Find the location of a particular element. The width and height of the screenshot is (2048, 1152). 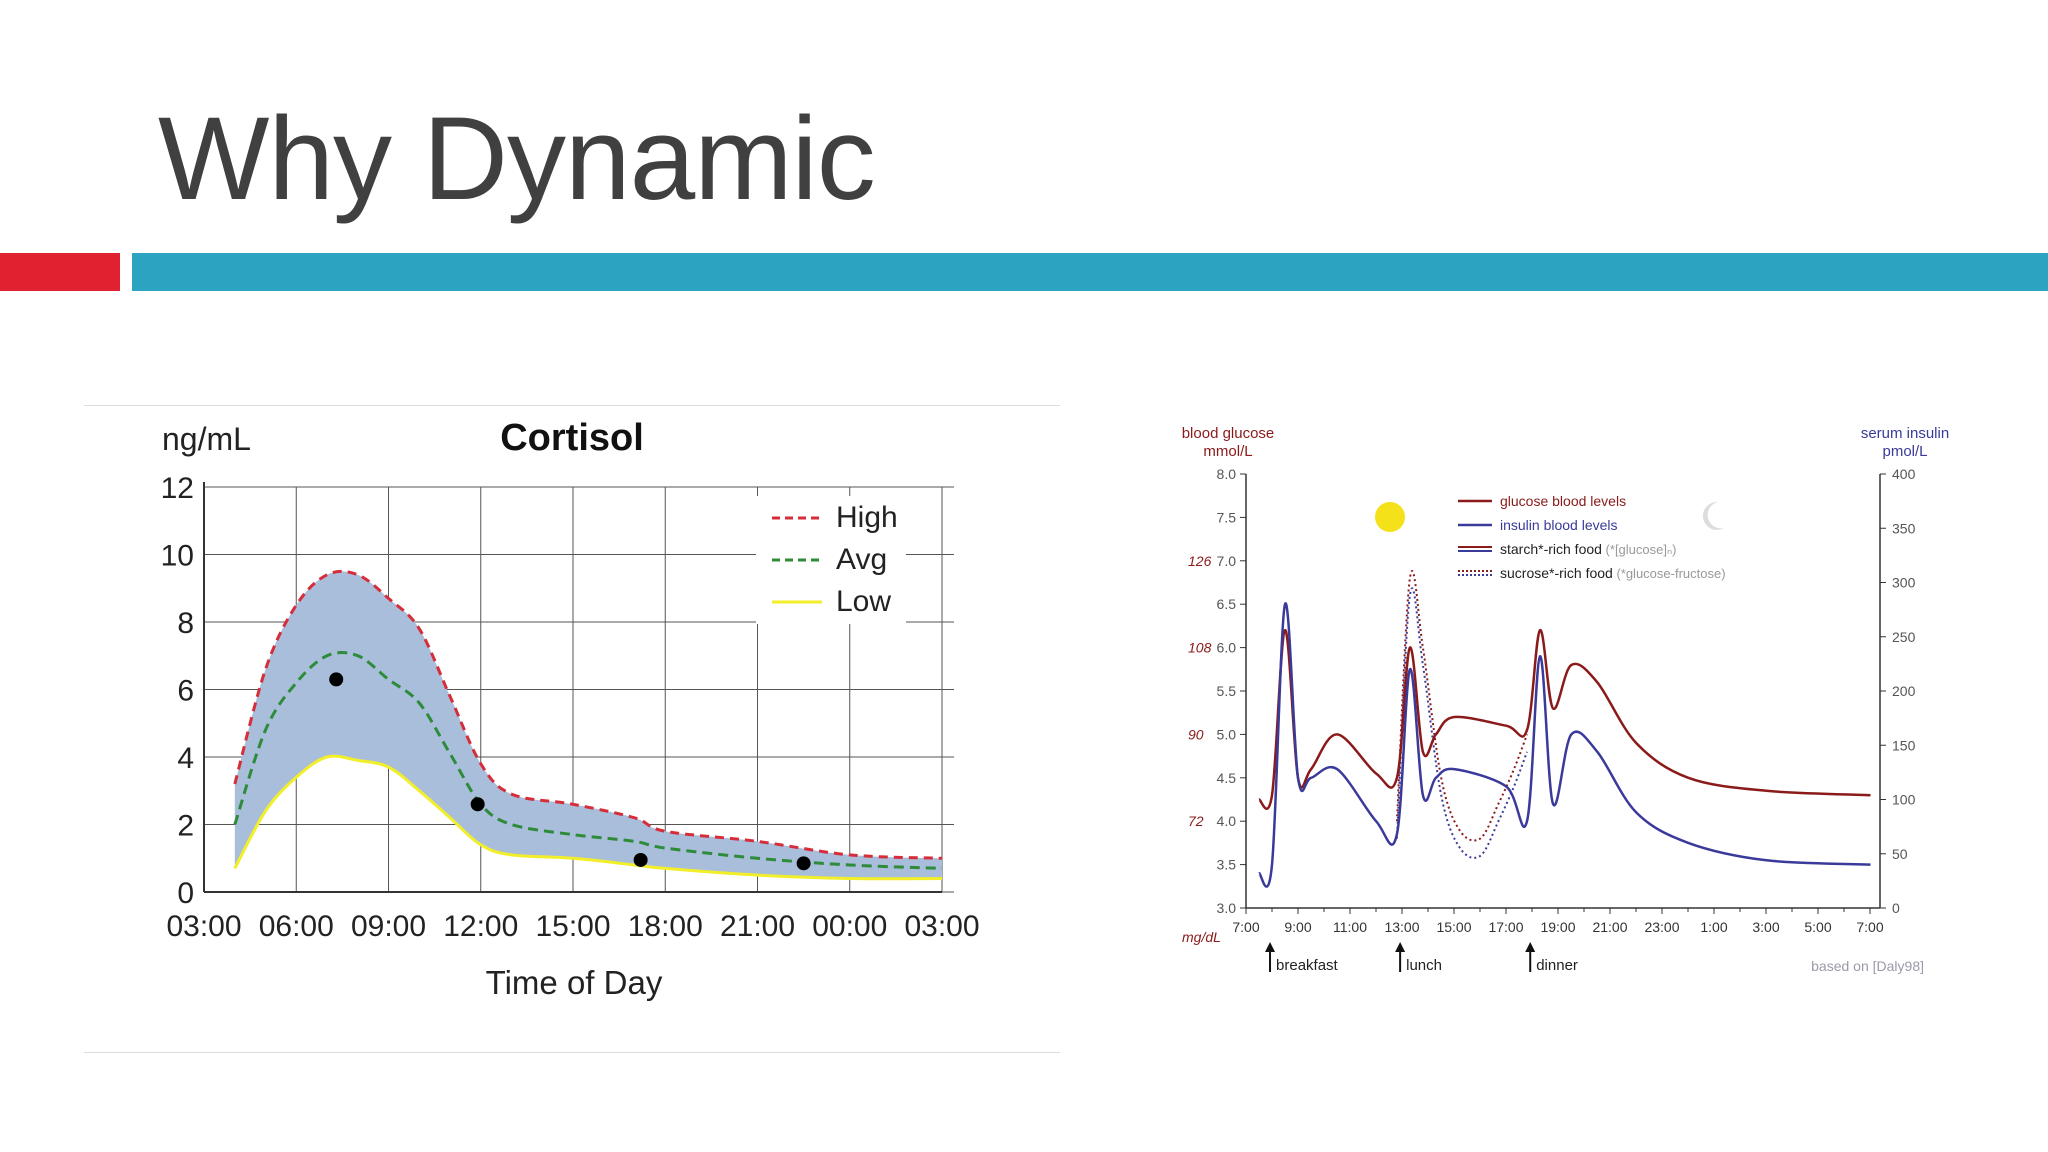

cortisol-range-band is located at coordinates (588, 725).